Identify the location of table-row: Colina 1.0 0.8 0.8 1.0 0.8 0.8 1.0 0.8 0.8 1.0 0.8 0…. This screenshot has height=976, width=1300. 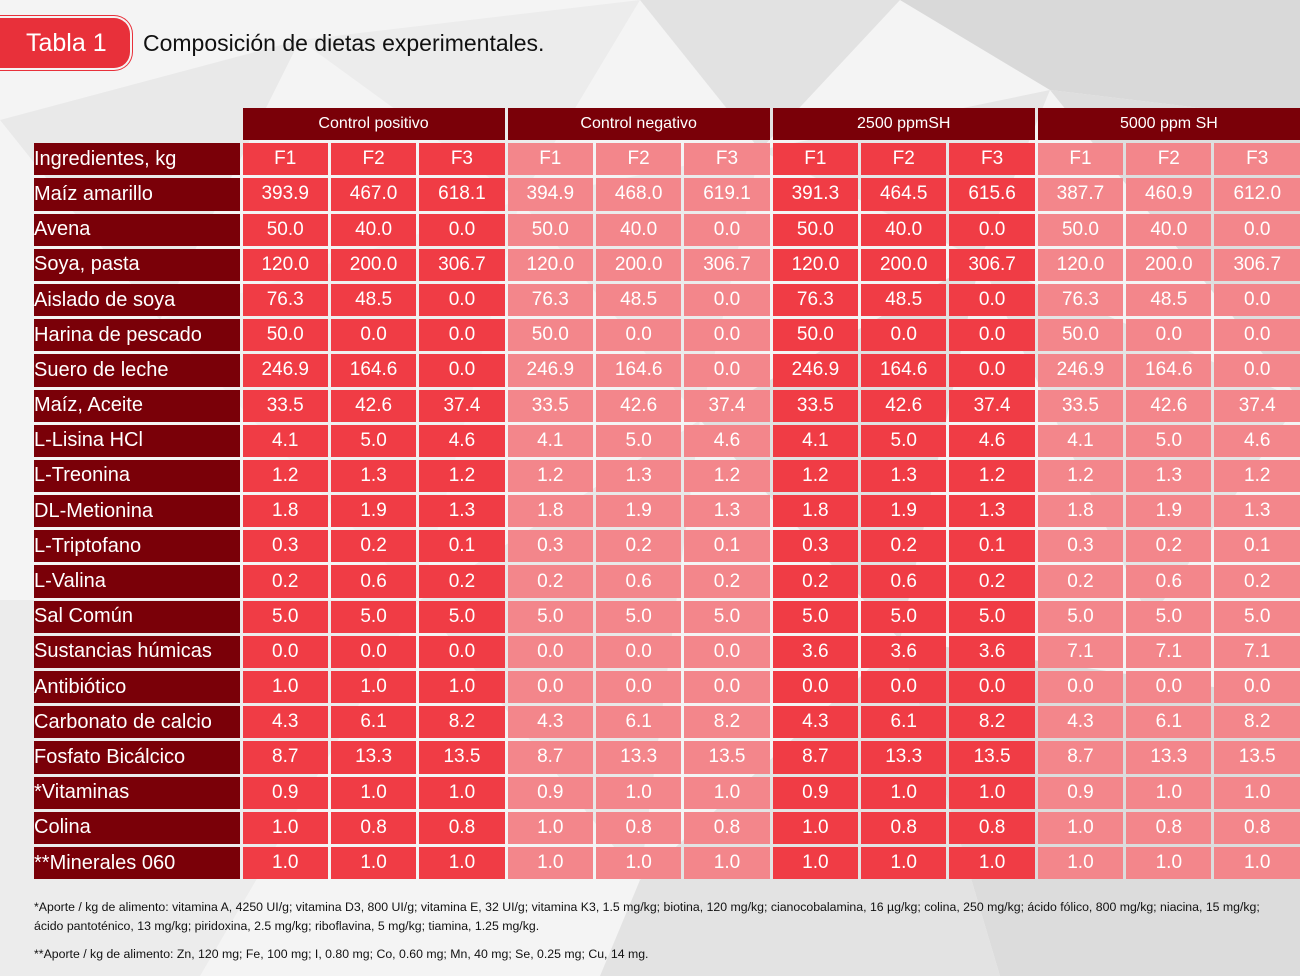
(667, 827).